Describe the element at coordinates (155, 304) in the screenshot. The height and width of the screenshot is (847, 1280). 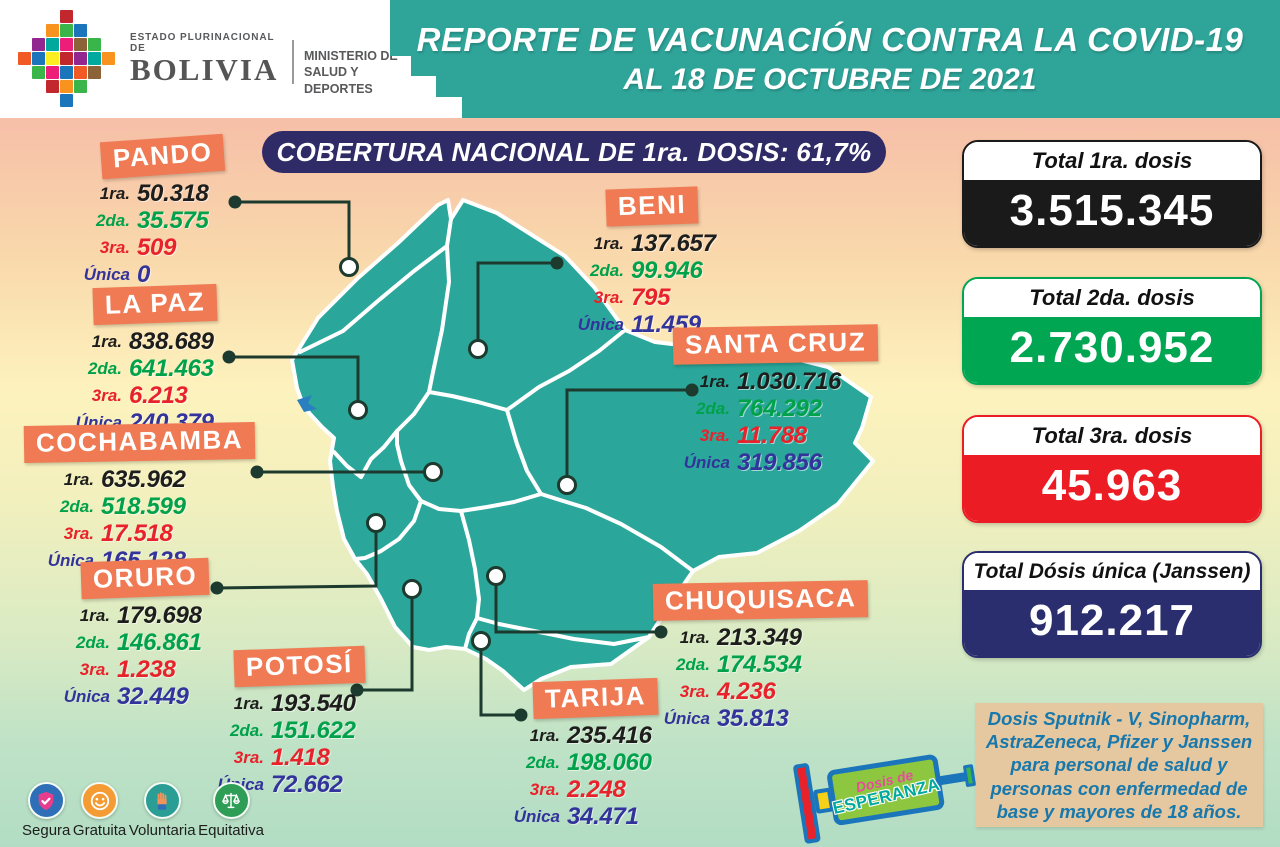
I see `department-label: LA PAZ` at that location.